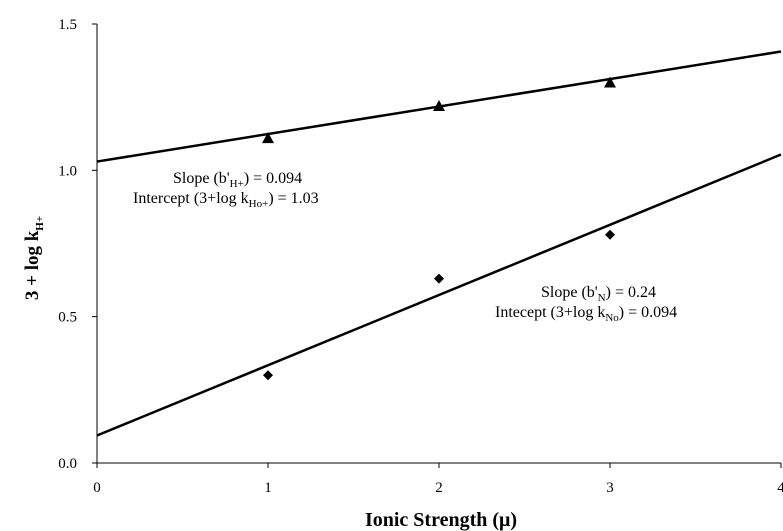  What do you see at coordinates (441, 520) in the screenshot?
I see `x-axis-title: Ionic Strength (μ)` at bounding box center [441, 520].